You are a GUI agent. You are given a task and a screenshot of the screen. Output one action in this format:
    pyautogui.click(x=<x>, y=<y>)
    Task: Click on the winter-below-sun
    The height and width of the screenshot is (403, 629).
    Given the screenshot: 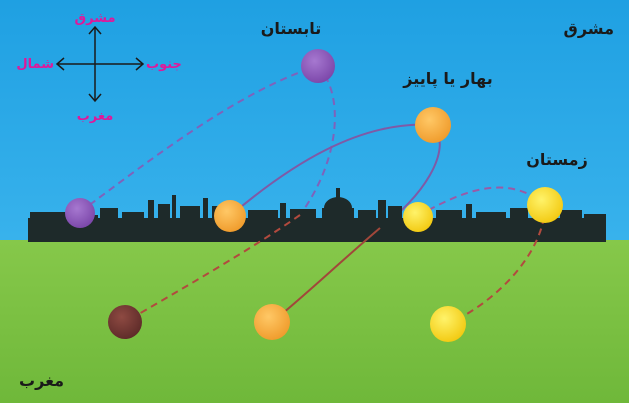 What is the action you would take?
    pyautogui.click(x=448, y=324)
    